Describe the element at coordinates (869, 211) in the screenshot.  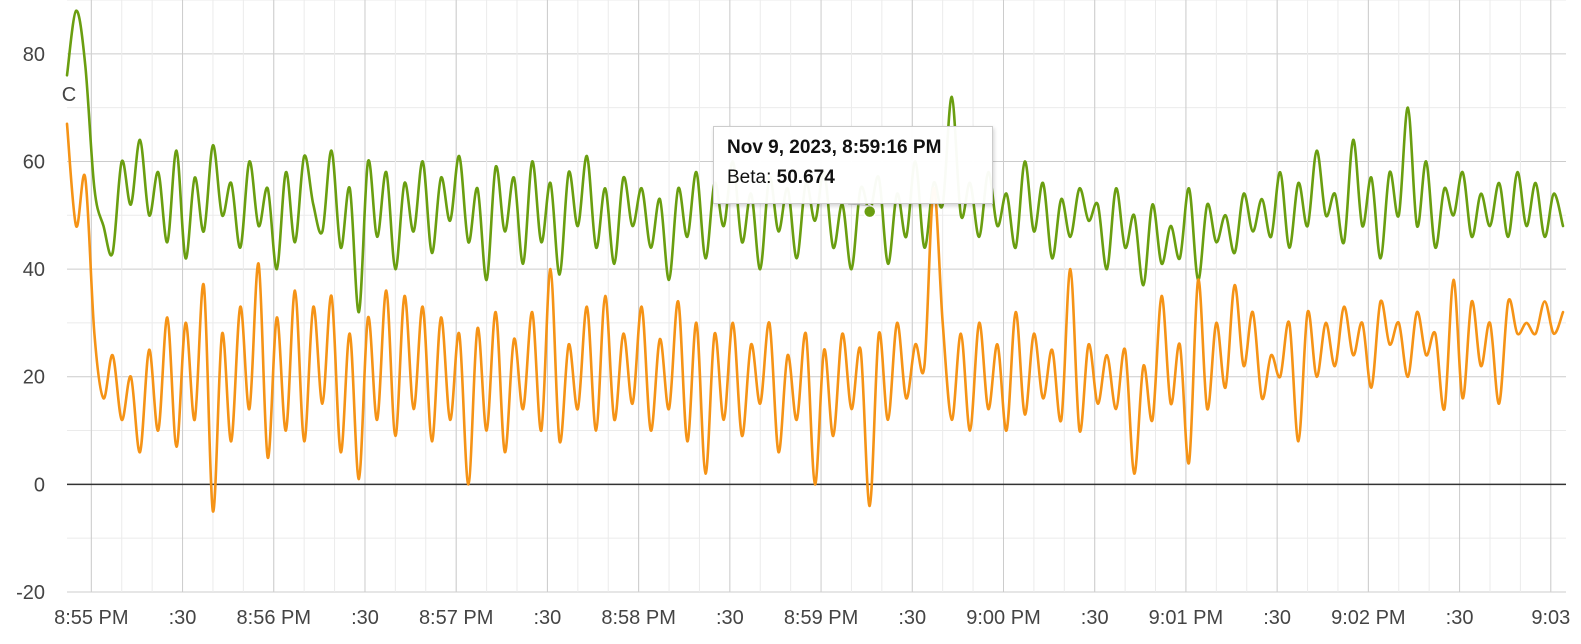
I see `highlighted-point` at that location.